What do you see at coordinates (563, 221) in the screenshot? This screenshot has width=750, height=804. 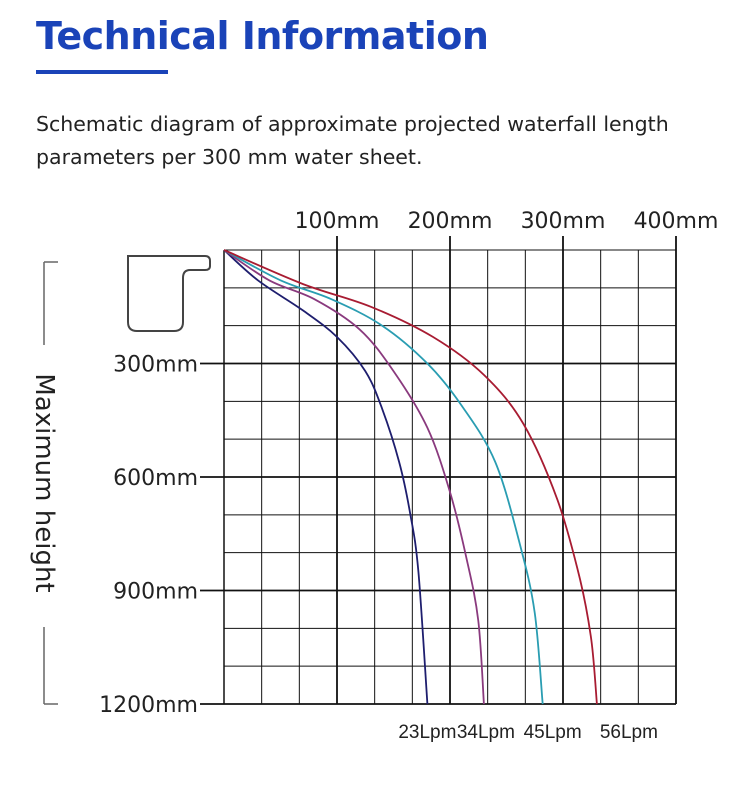 I see `x-tick-label: 300mm` at bounding box center [563, 221].